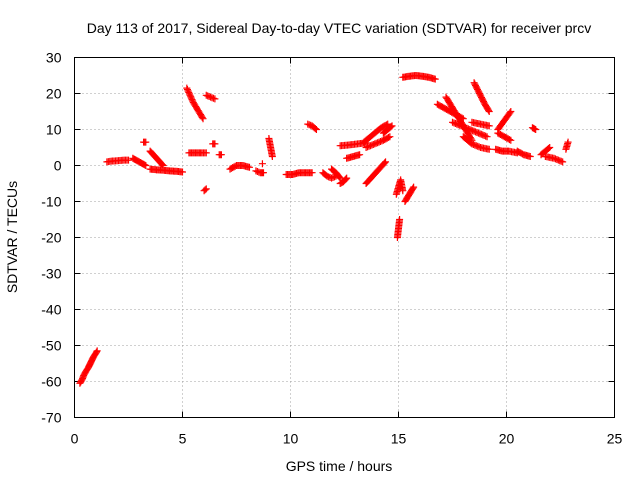  Describe the element at coordinates (54, 94) in the screenshot. I see `y-tick-label: 20` at that location.